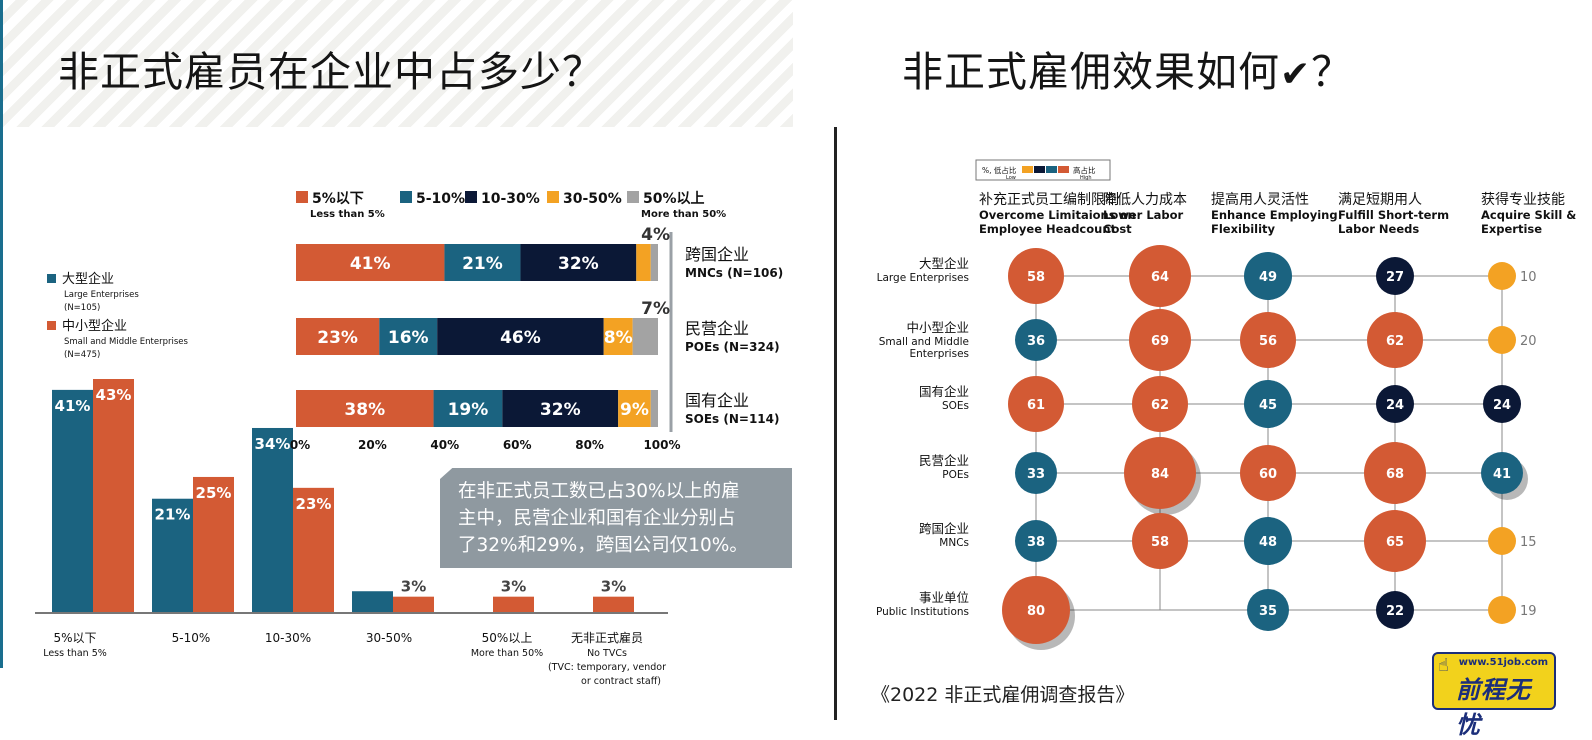 This screenshot has height=740, width=1592. What do you see at coordinates (372, 445) in the screenshot?
I see `x-tick-label: 20%` at bounding box center [372, 445].